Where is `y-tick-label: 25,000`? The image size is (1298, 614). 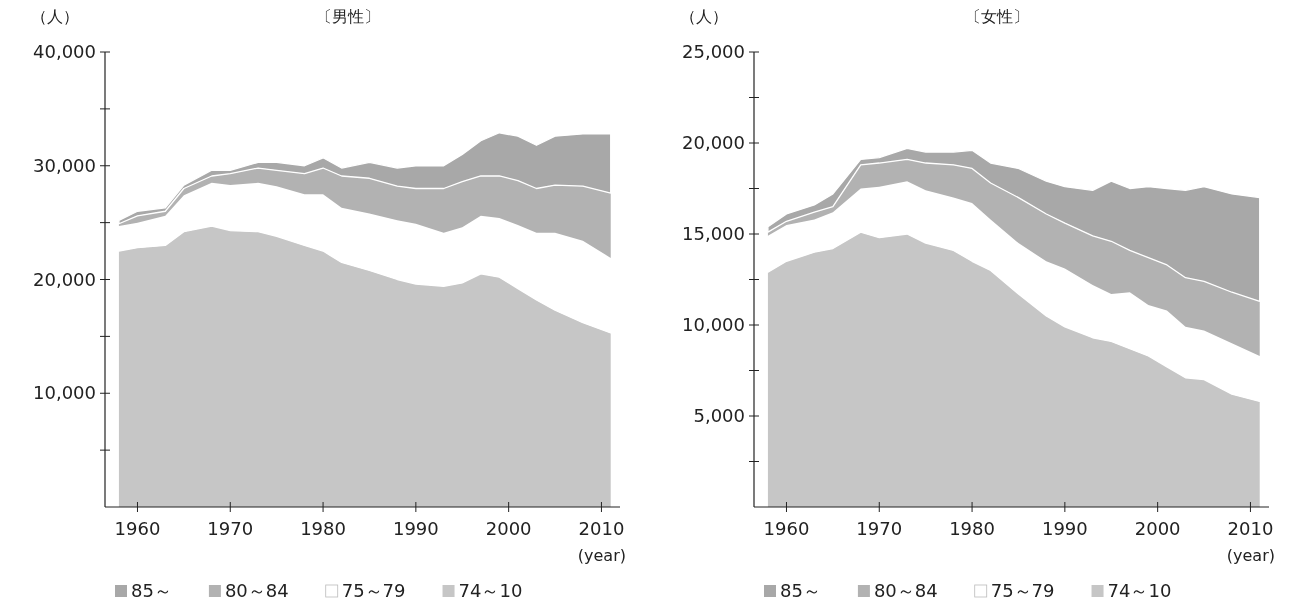 y-tick-label: 25,000 is located at coordinates (713, 51).